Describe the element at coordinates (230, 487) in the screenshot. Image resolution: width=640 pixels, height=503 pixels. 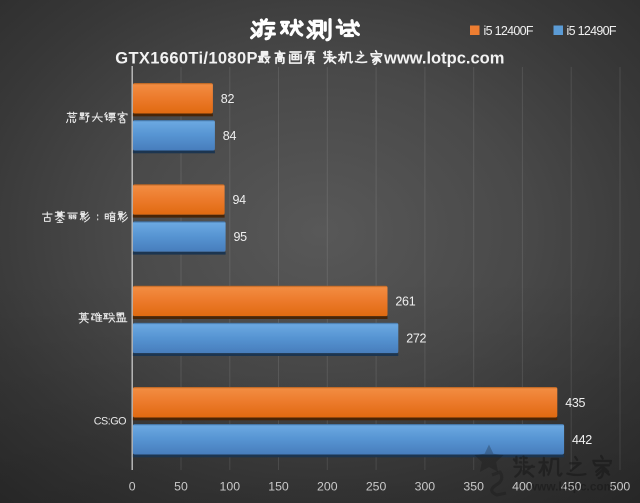
I see `svg-text: 100` at that location.